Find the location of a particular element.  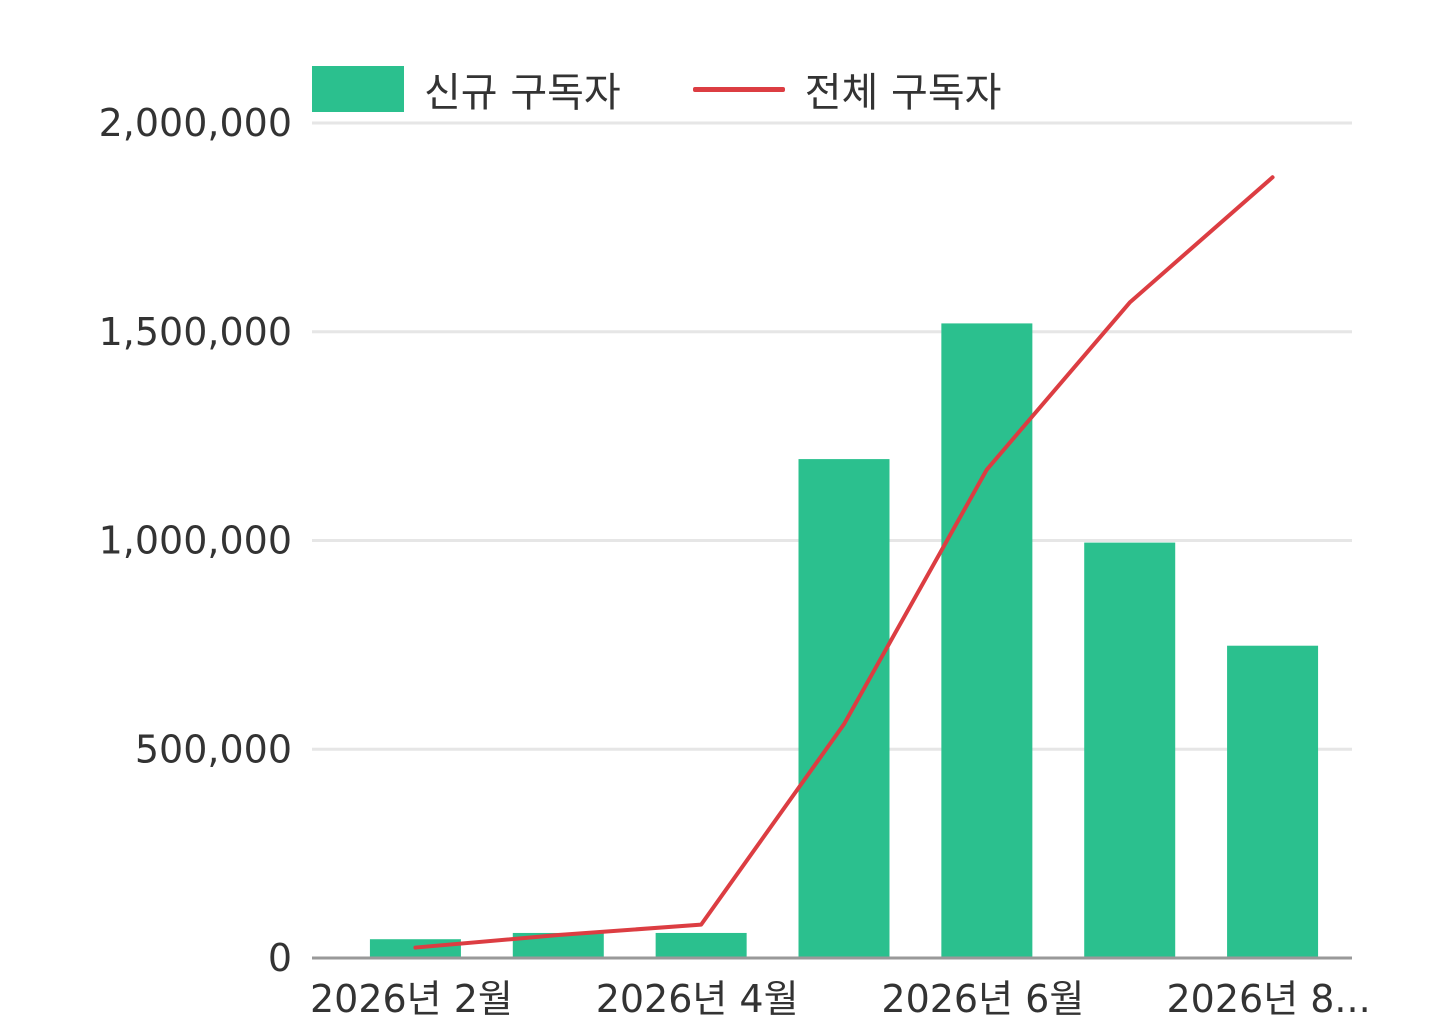

chart-legend: 신규 구독자 전체 구독자 is located at coordinates (692, 89).